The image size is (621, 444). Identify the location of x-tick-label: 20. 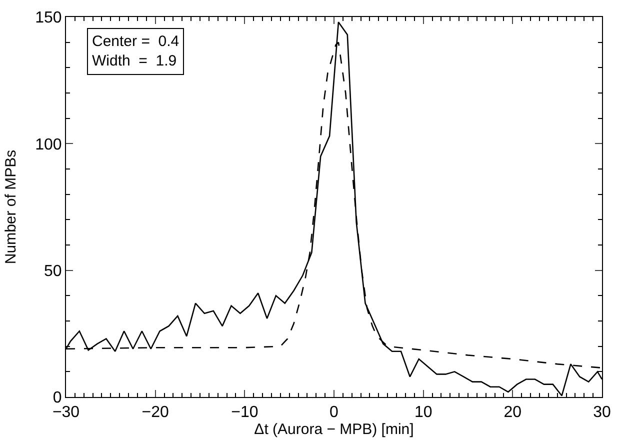
(513, 413).